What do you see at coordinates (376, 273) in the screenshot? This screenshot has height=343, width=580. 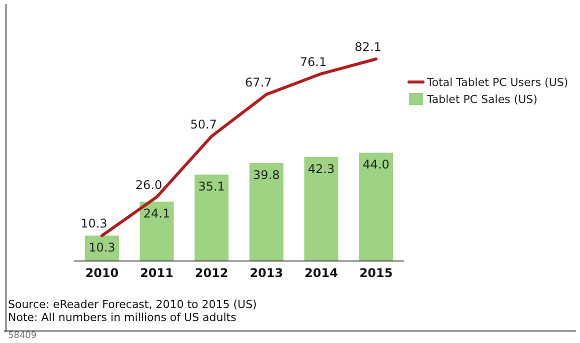 I see `x-tick-label: 2015` at bounding box center [376, 273].